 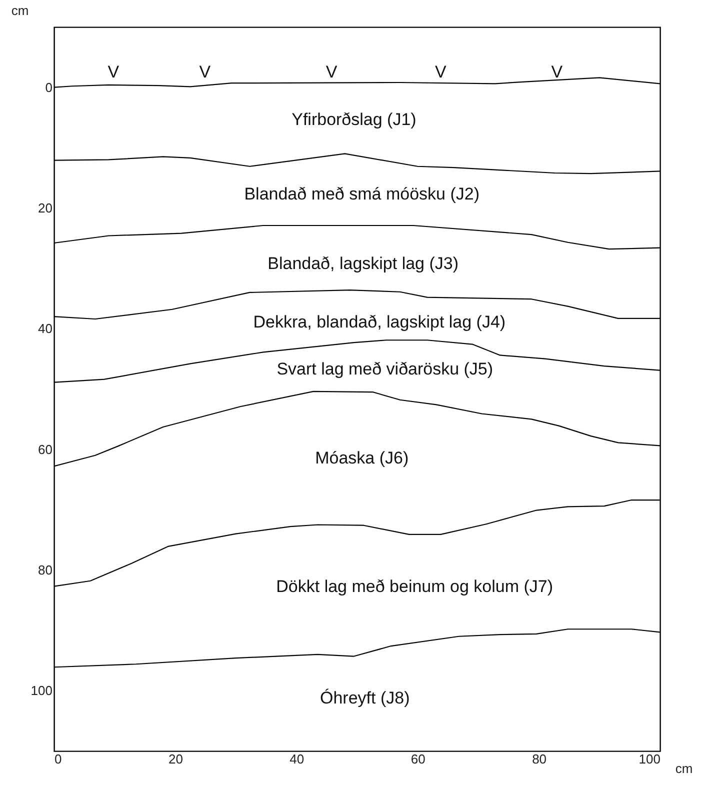 I want to click on annotation: Dekkra, blandað, lagskipt lag (J4), so click(x=379, y=322).